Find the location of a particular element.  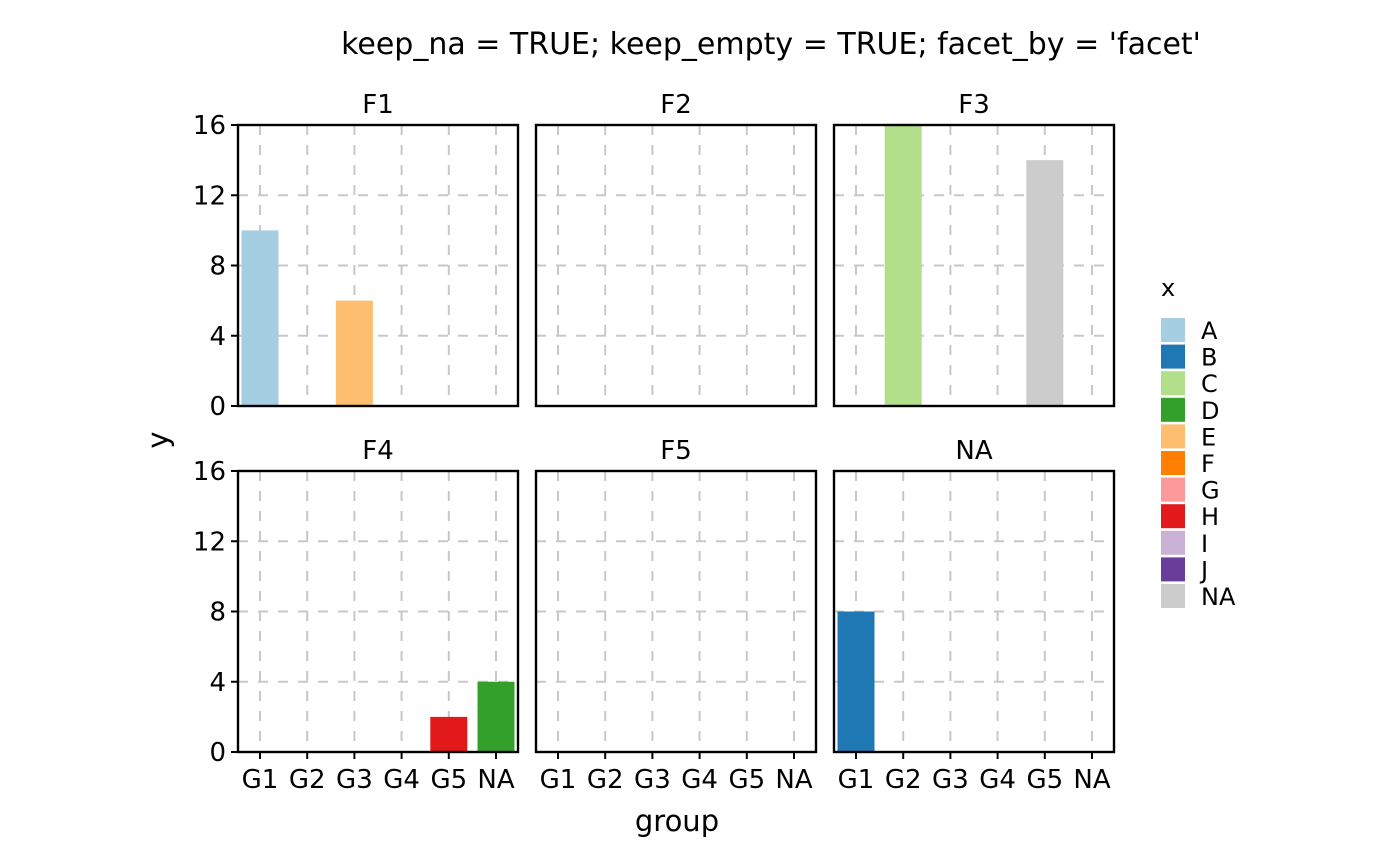

bar-f3-g2 is located at coordinates (903, 265).